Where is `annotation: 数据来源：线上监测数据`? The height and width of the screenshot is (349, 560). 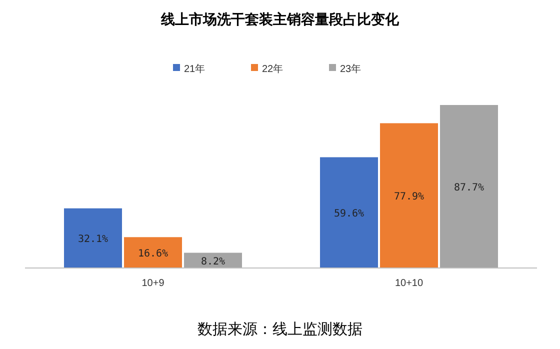 annotation: 数据来源：线上监测数据 is located at coordinates (280, 329).